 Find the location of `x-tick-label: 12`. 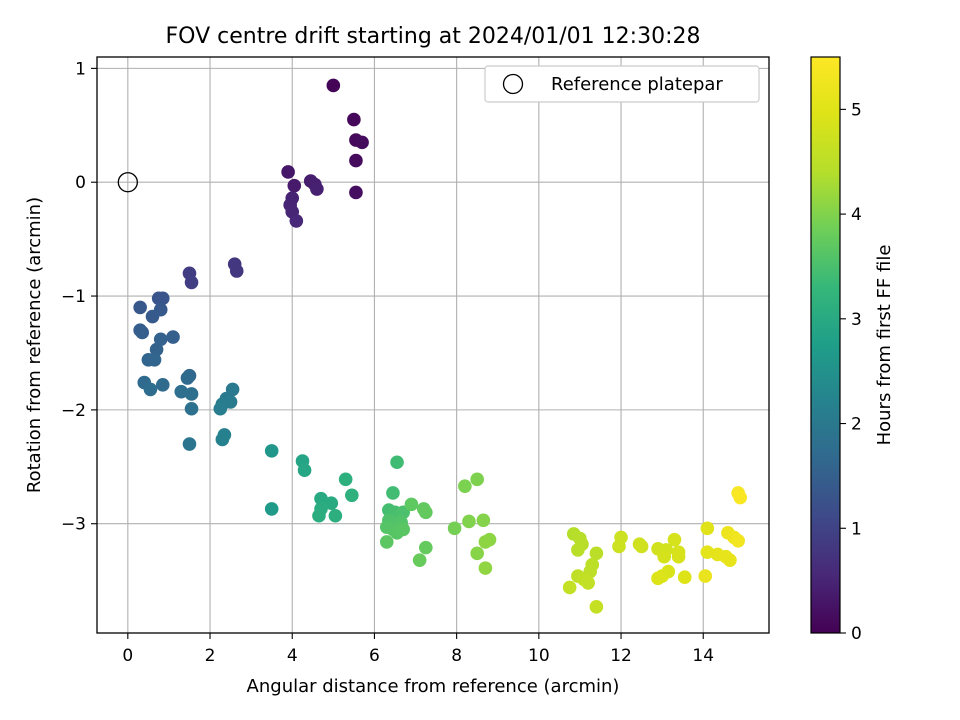

x-tick-label: 12 is located at coordinates (621, 656).